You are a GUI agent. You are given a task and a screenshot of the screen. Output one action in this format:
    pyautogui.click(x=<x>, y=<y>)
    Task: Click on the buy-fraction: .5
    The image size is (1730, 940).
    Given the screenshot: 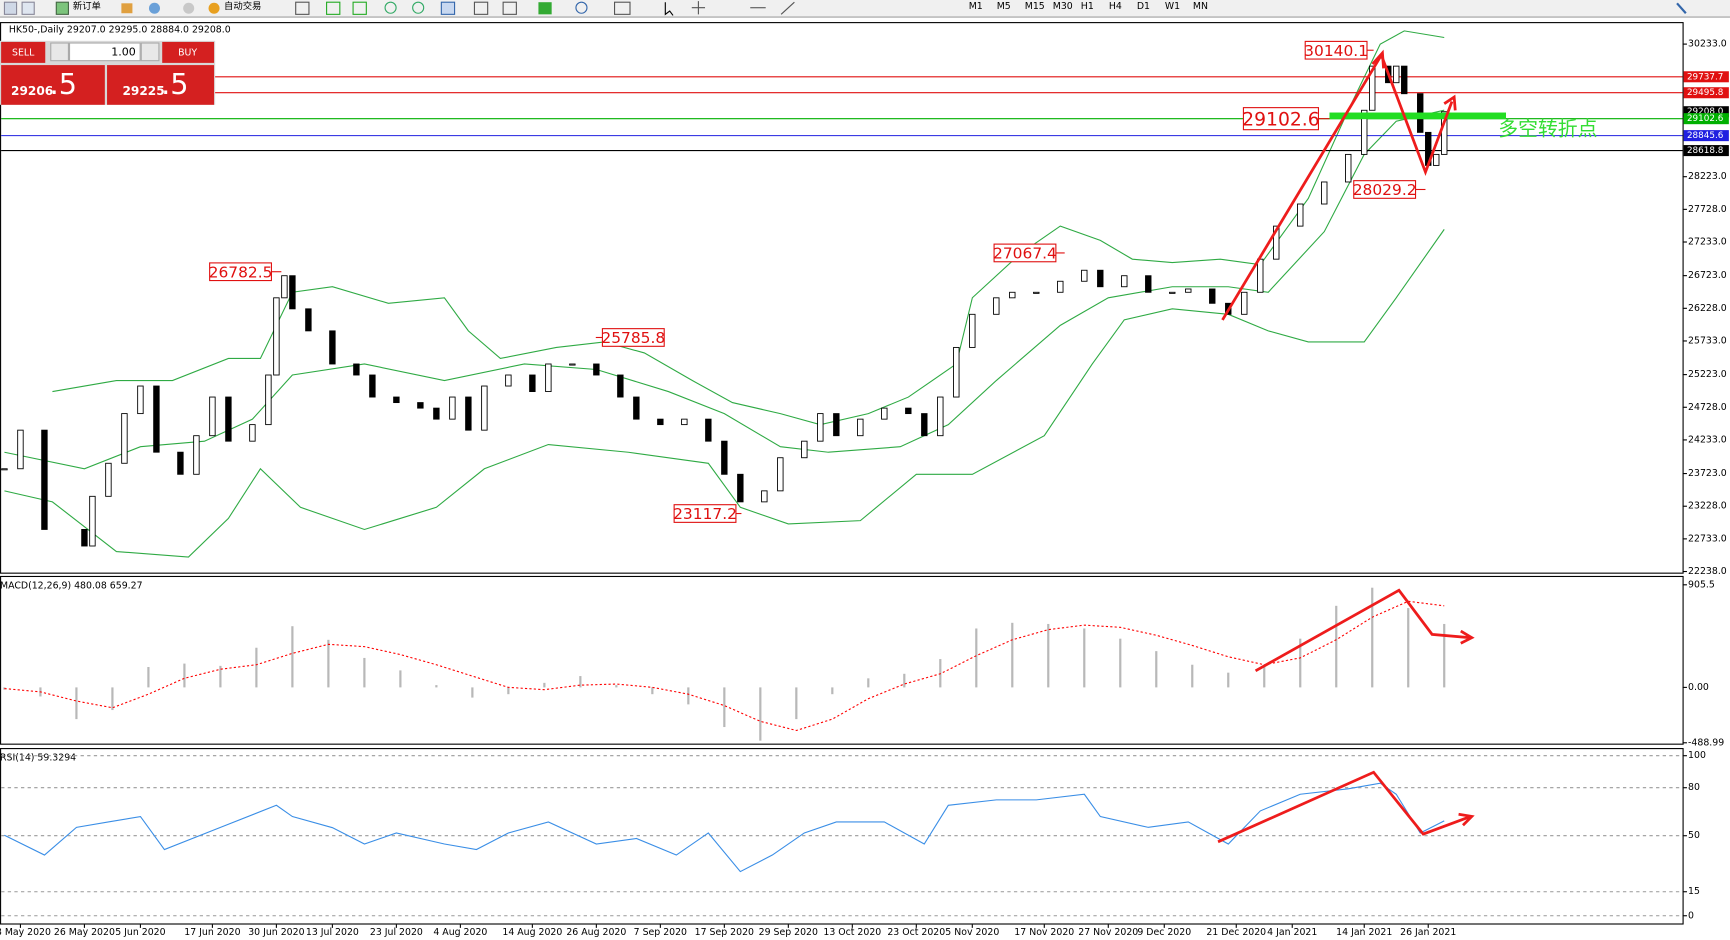 What is the action you would take?
    pyautogui.click(x=174, y=84)
    